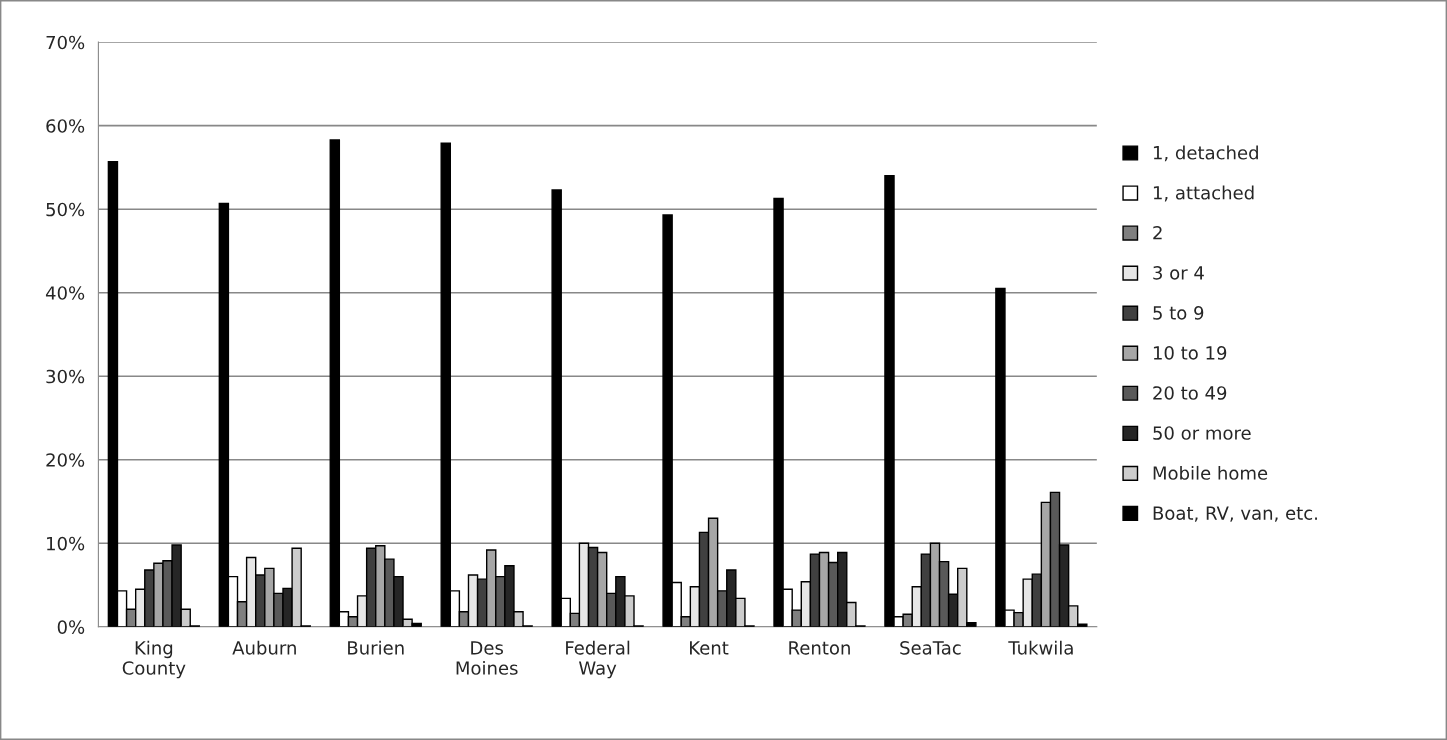  What do you see at coordinates (66, 543) in the screenshot?
I see `y-tick-label: 10%` at bounding box center [66, 543].